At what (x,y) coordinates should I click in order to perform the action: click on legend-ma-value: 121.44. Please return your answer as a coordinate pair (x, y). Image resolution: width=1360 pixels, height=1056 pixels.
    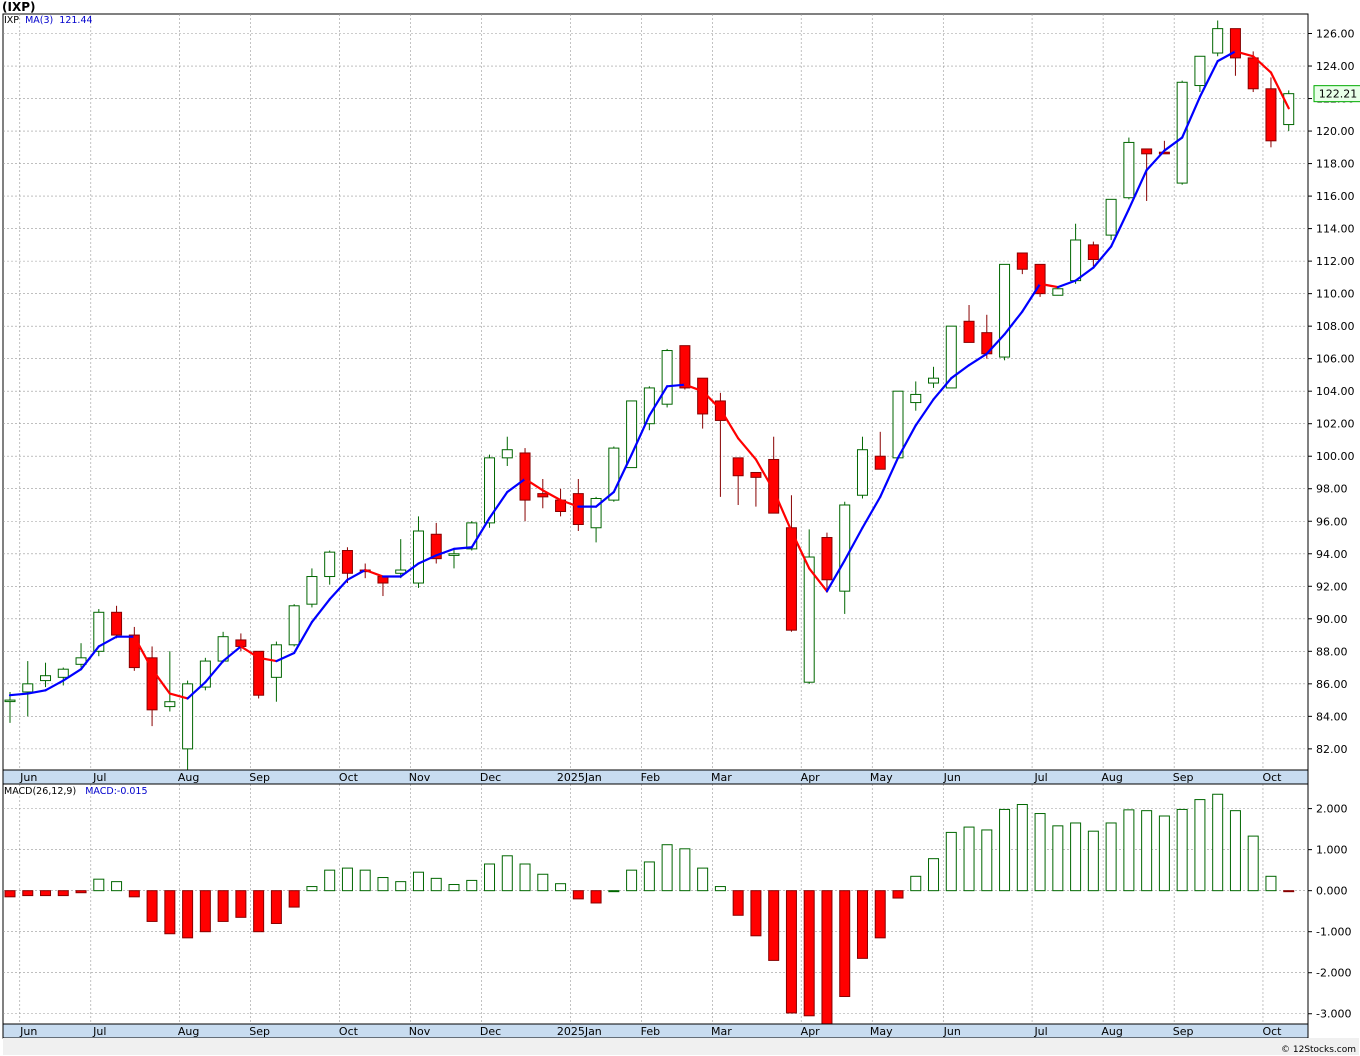
    Looking at the image, I should click on (76, 20).